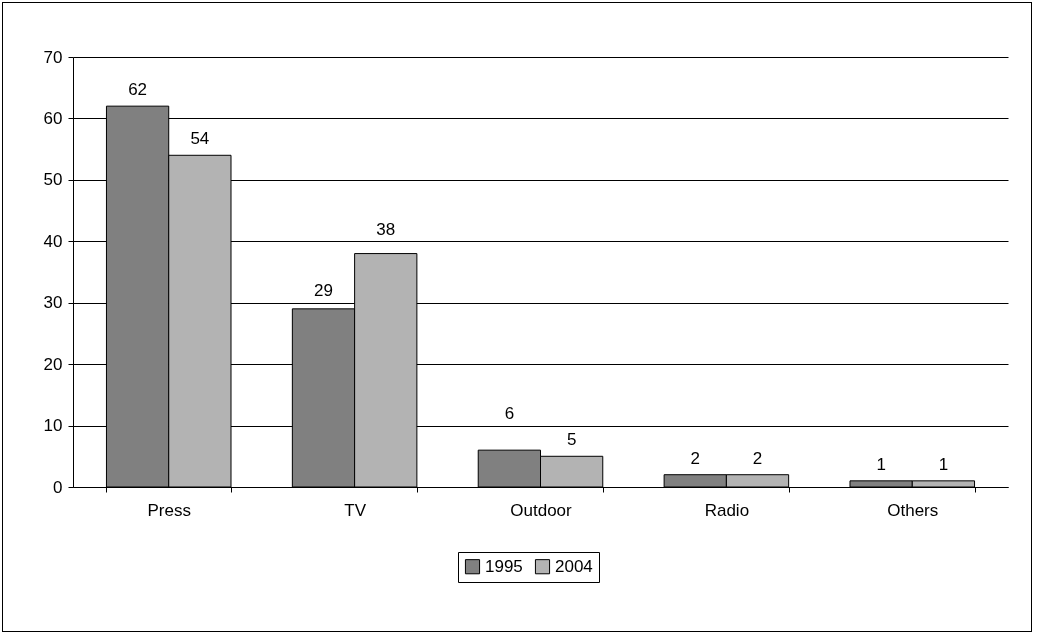 The height and width of the screenshot is (637, 1037). I want to click on x-tick-label: Press, so click(169, 510).